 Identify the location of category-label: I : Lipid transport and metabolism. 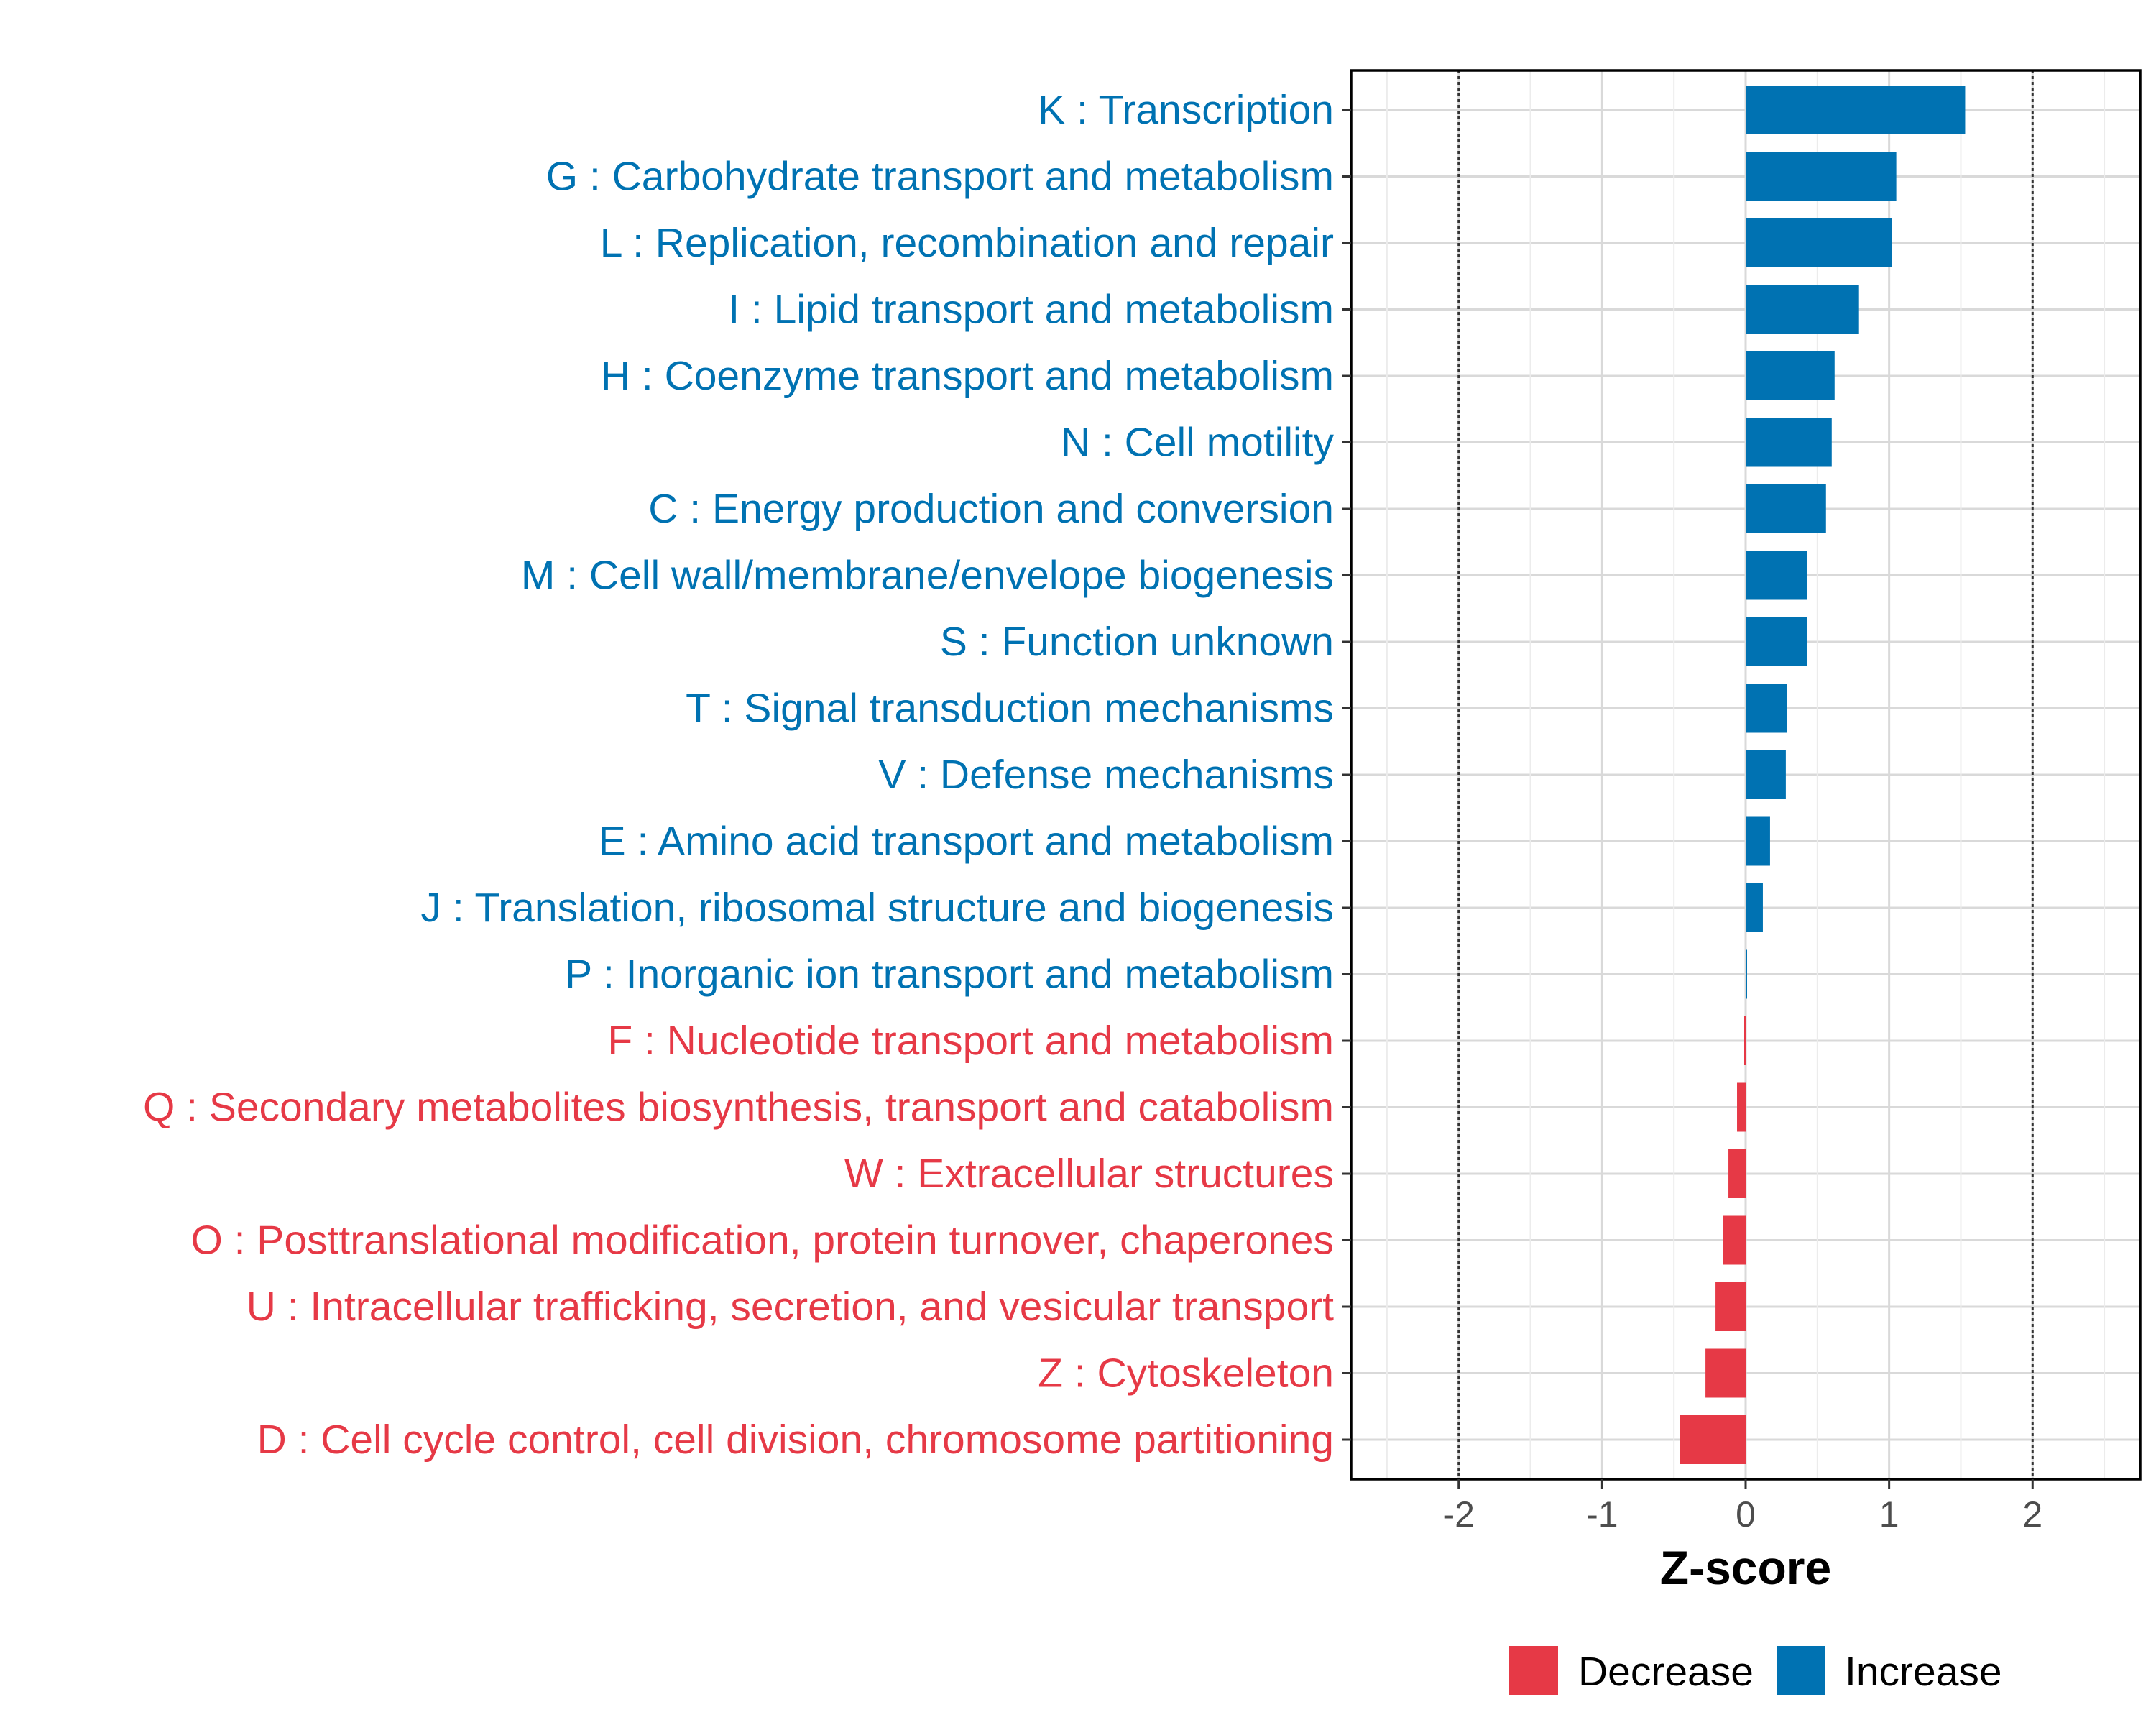
(1031, 310).